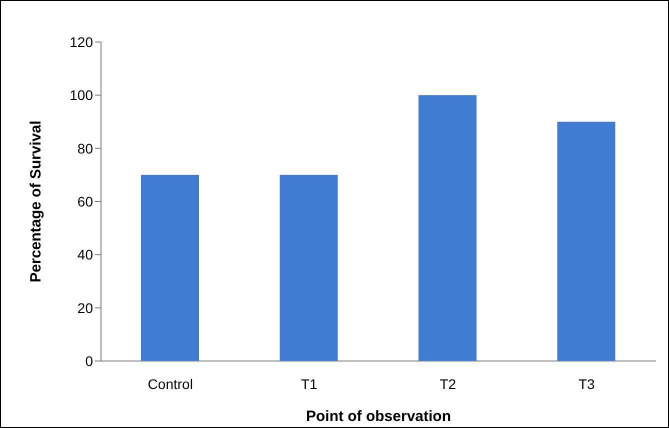  Describe the element at coordinates (379, 416) in the screenshot. I see `x-axis-title: Point of observation` at that location.